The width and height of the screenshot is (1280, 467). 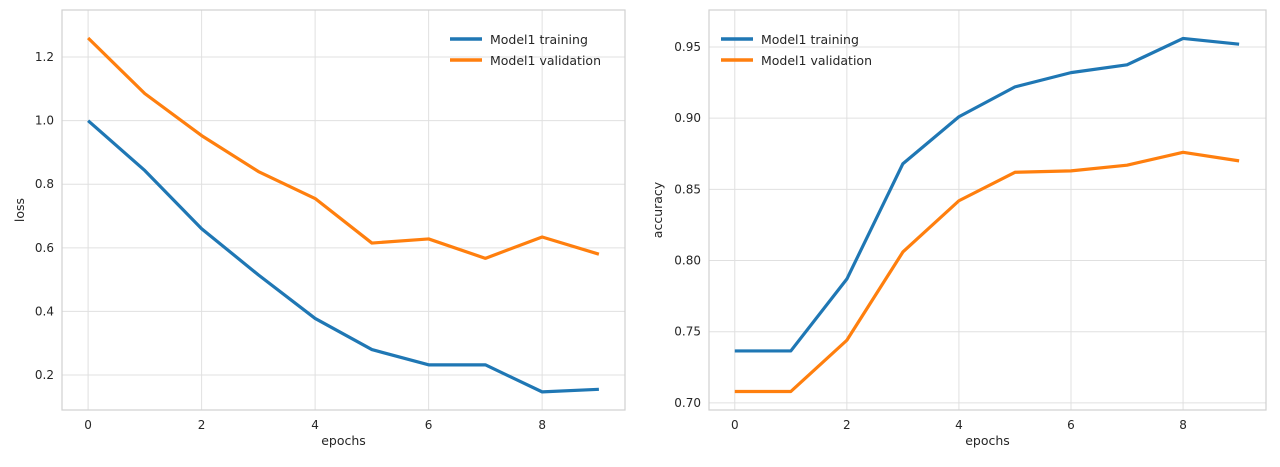 What do you see at coordinates (687, 189) in the screenshot?
I see `y-tick-label: 0.85` at bounding box center [687, 189].